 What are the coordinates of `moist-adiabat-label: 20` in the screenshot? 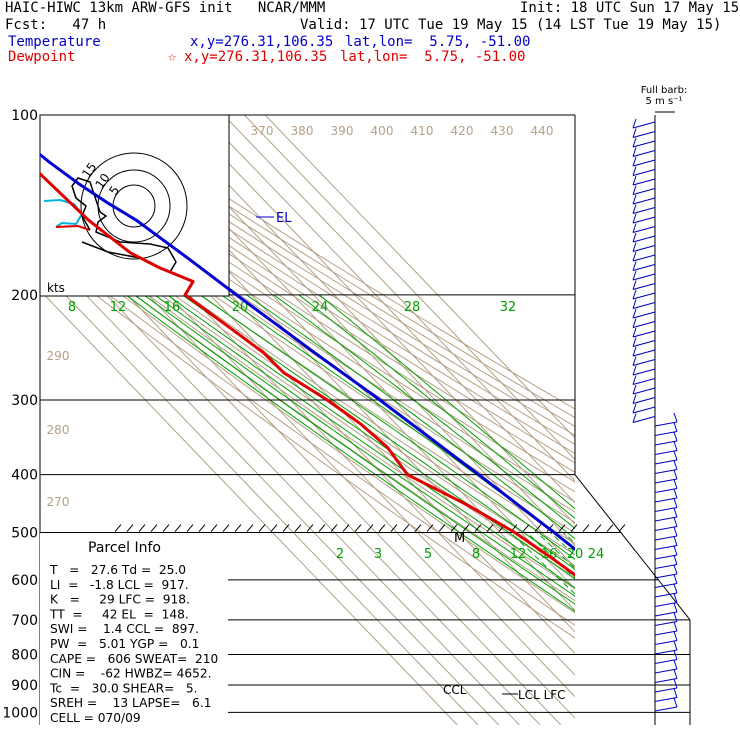 It's located at (240, 307).